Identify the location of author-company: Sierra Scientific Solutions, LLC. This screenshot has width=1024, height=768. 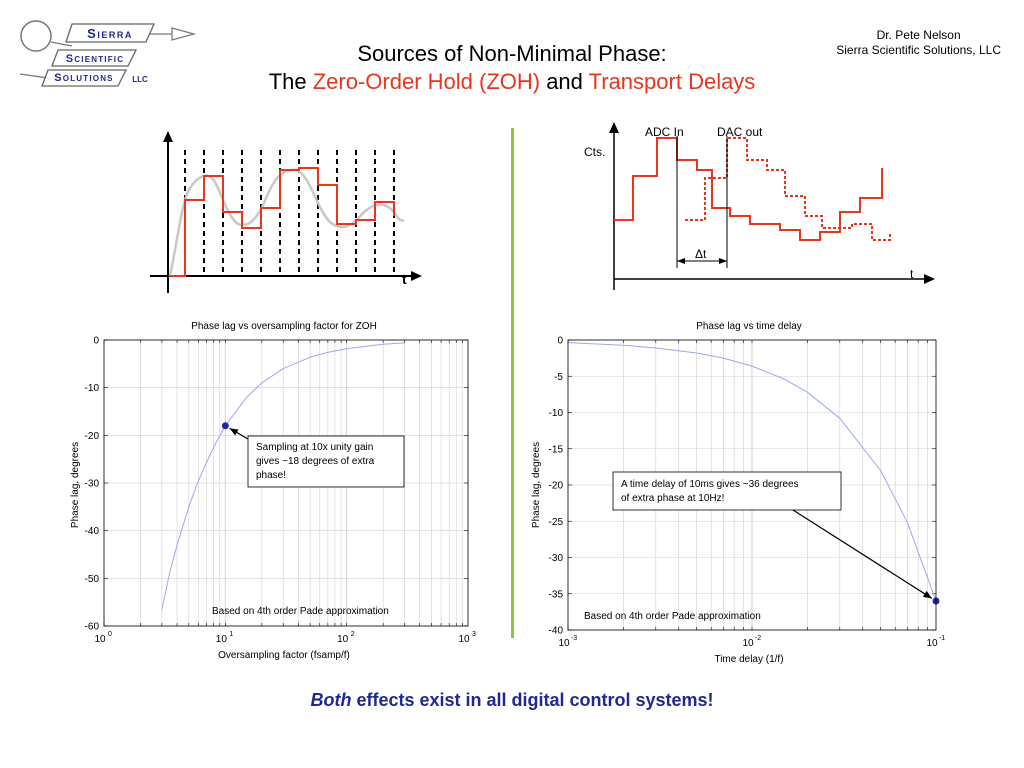
(918, 50).